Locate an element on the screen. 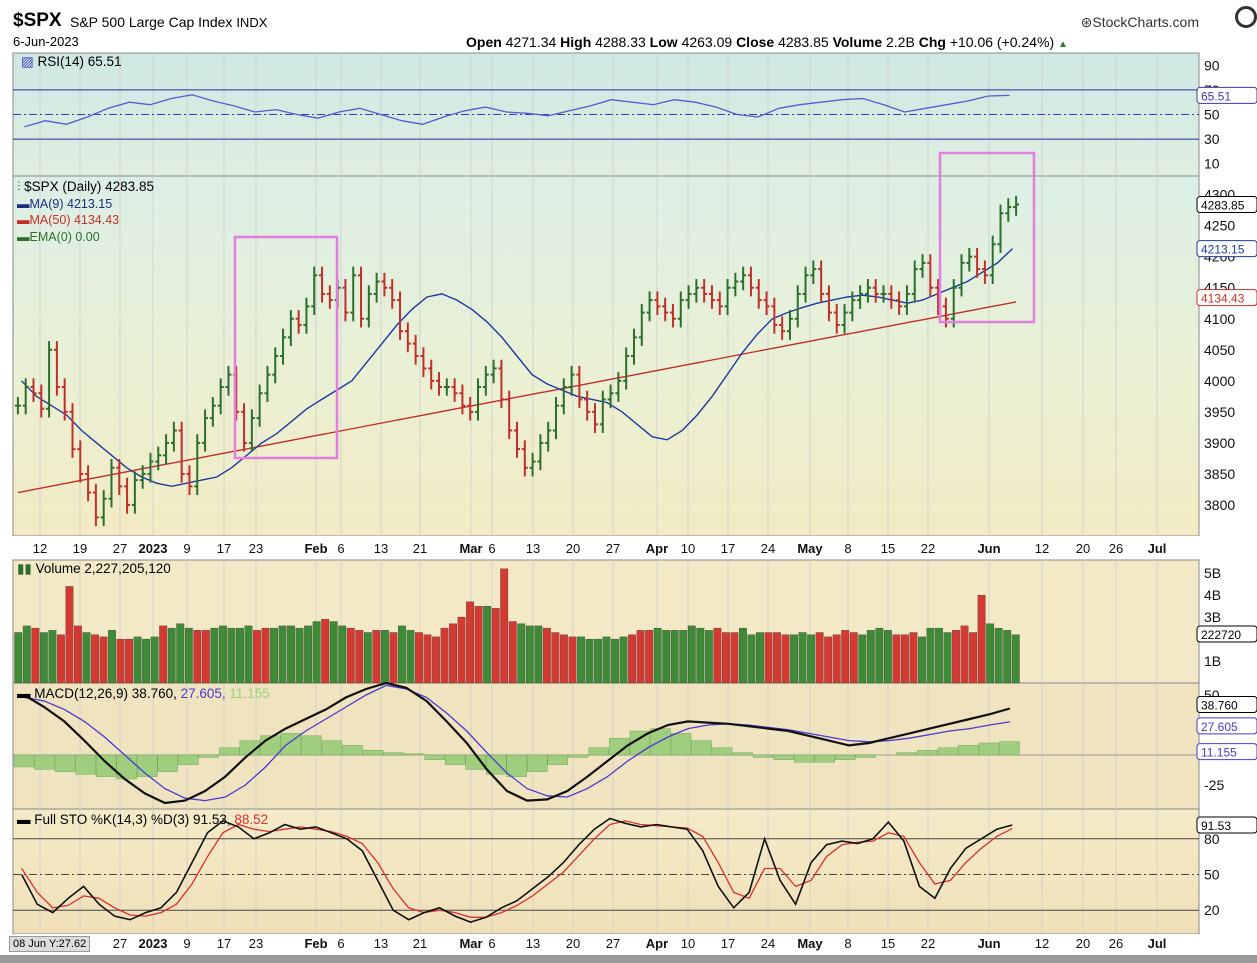 This screenshot has height=963, width=1257. rsi-badge: 65.51 is located at coordinates (1216, 96).